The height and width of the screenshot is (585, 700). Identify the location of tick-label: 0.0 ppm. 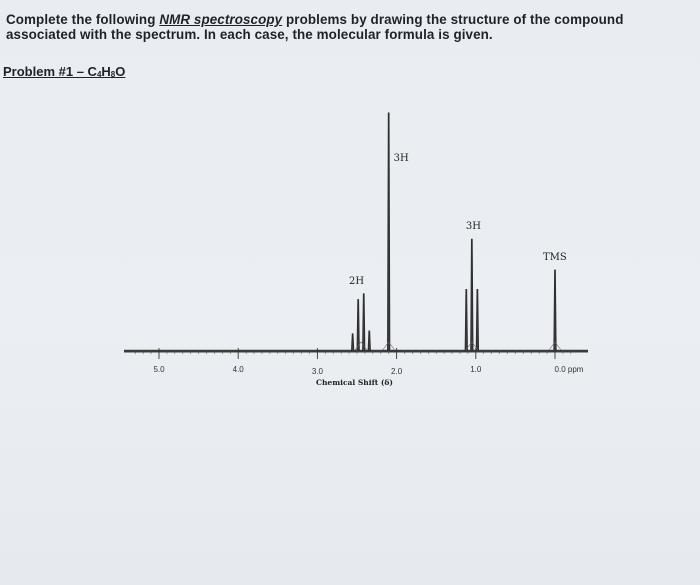
(569, 369).